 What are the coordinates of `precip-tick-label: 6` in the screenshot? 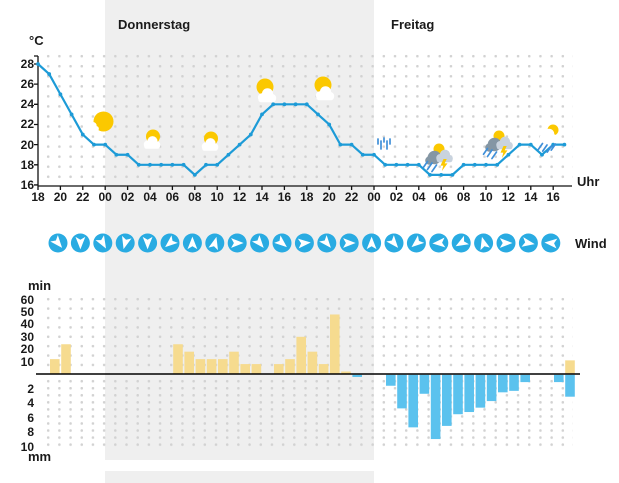 It's located at (30, 417).